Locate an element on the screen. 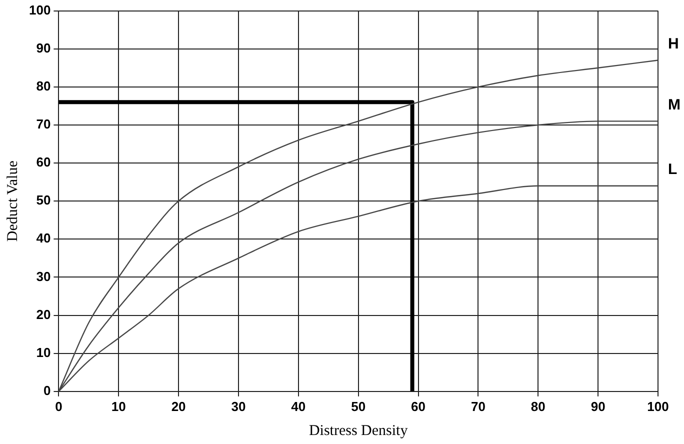 This screenshot has height=444, width=684. y-tick-label: 40 is located at coordinates (43, 238).